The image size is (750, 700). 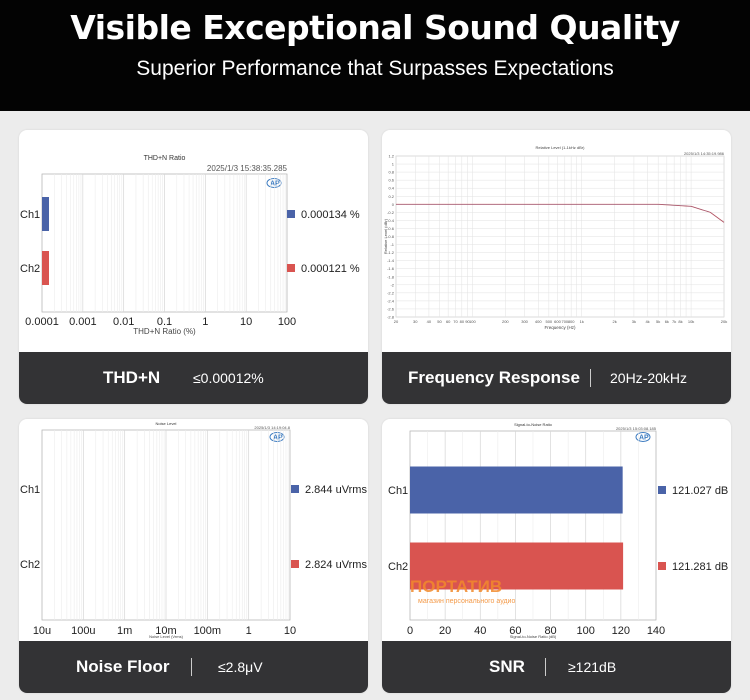 What do you see at coordinates (507, 666) in the screenshot?
I see `snr-label: SNR` at bounding box center [507, 666].